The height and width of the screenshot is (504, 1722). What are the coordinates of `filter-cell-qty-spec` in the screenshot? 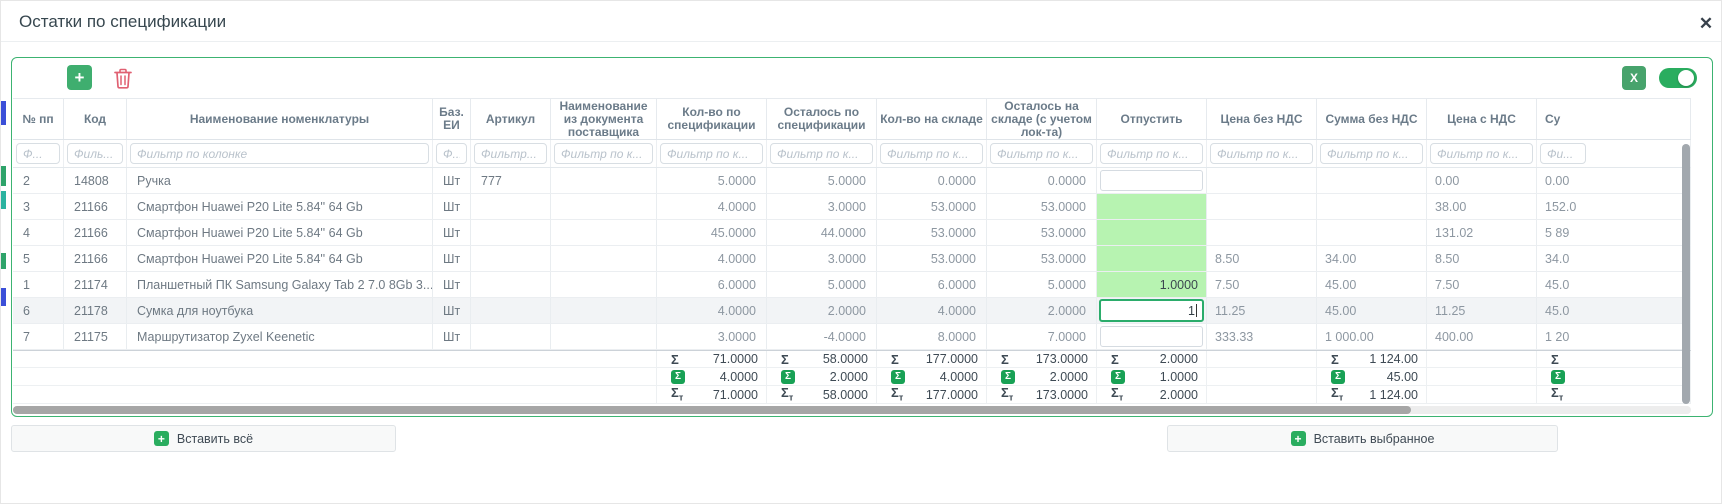 It's located at (712, 153).